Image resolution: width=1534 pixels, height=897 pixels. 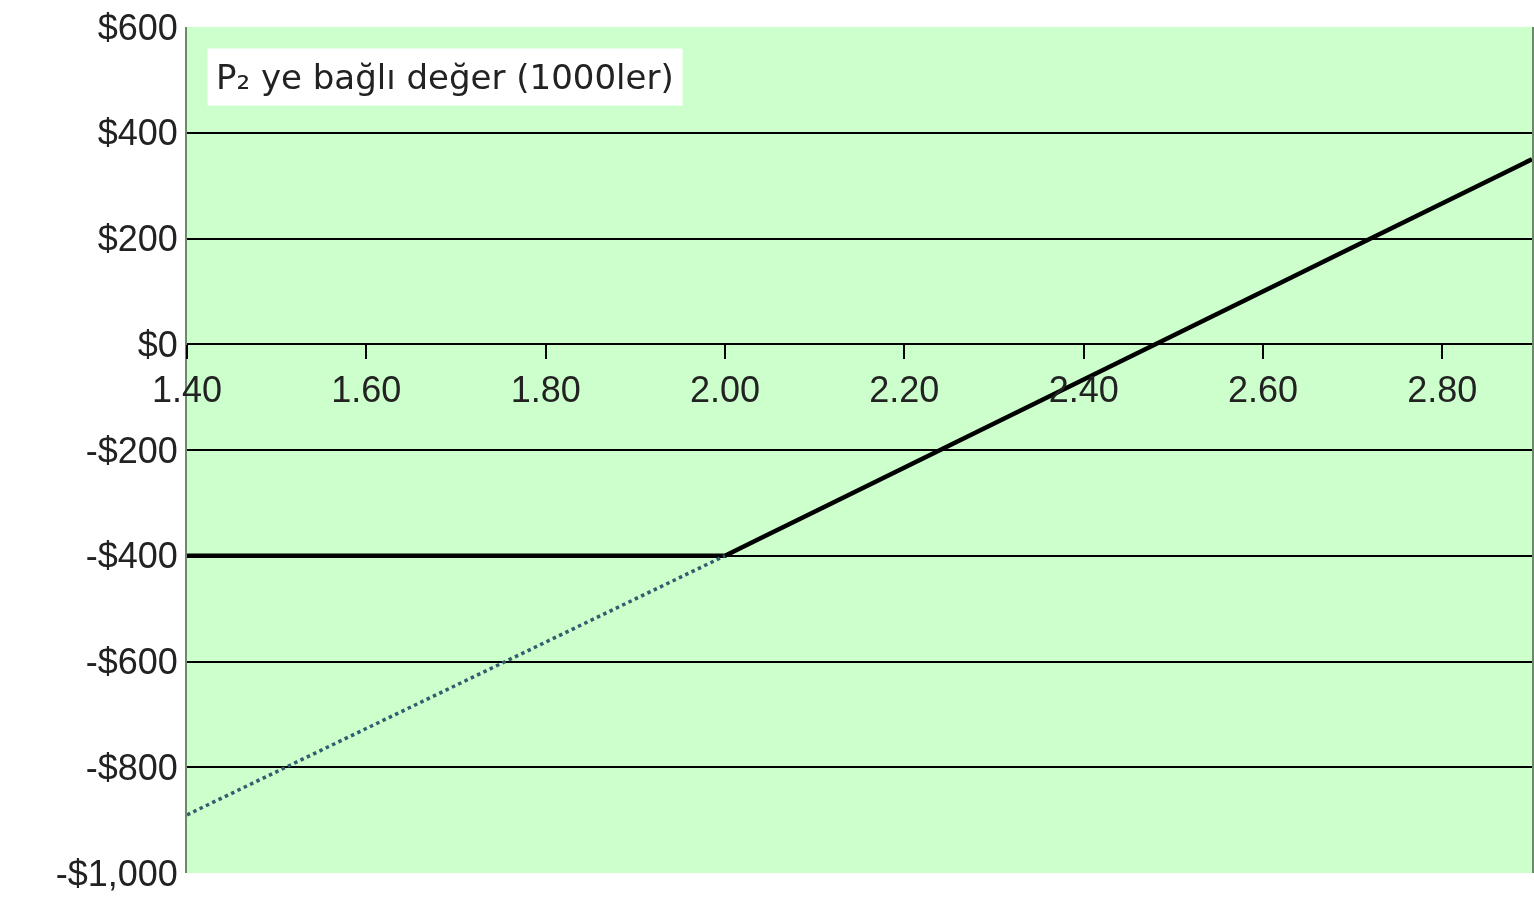 What do you see at coordinates (187, 390) in the screenshot?
I see `x-tick-label: 1.40` at bounding box center [187, 390].